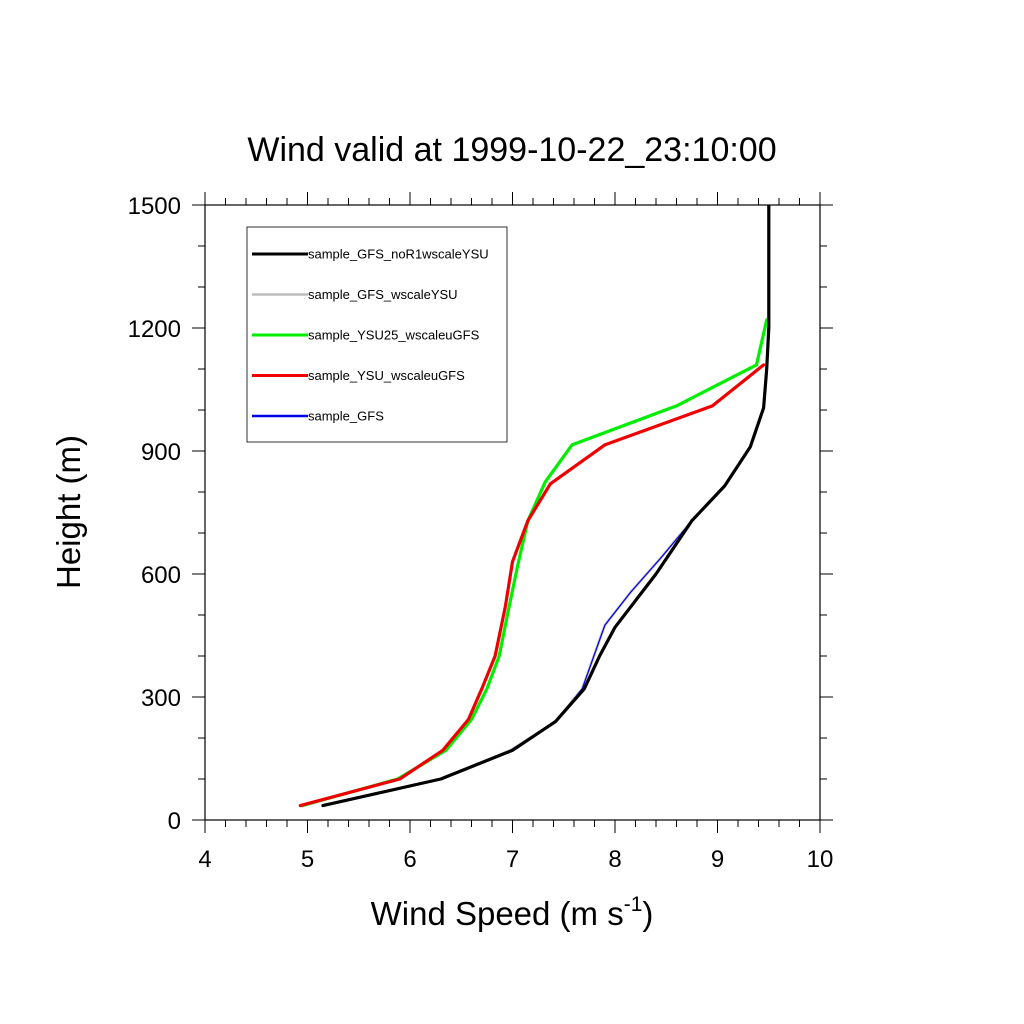 The width and height of the screenshot is (1024, 1024). I want to click on legend-label: sample_YSU25_wscaleuGFS, so click(394, 335).